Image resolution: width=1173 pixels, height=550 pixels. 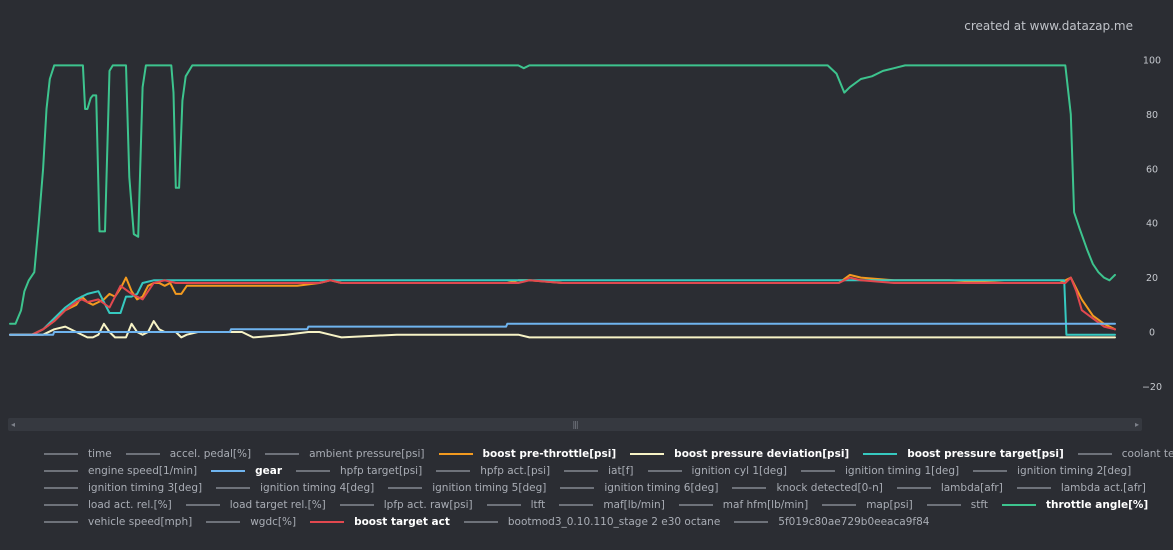 I want to click on legend-item: boost pre-throttle[psi], so click(x=527, y=453).